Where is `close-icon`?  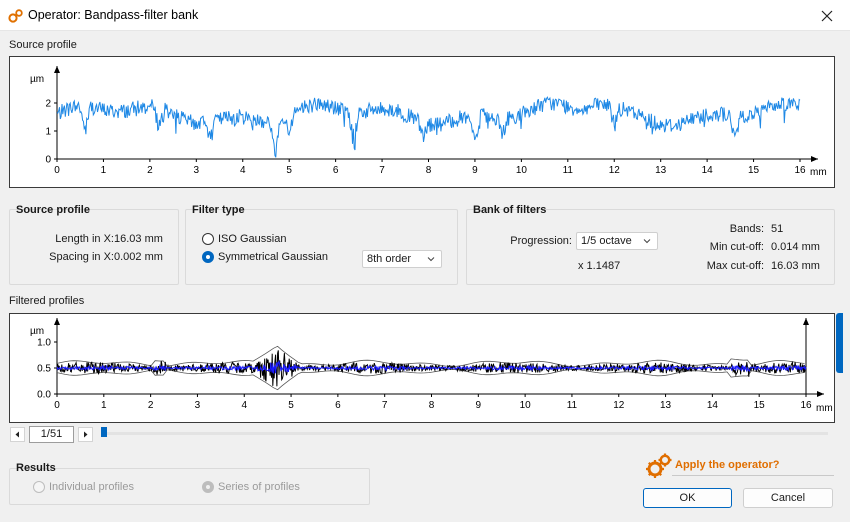
close-icon is located at coordinates (827, 16).